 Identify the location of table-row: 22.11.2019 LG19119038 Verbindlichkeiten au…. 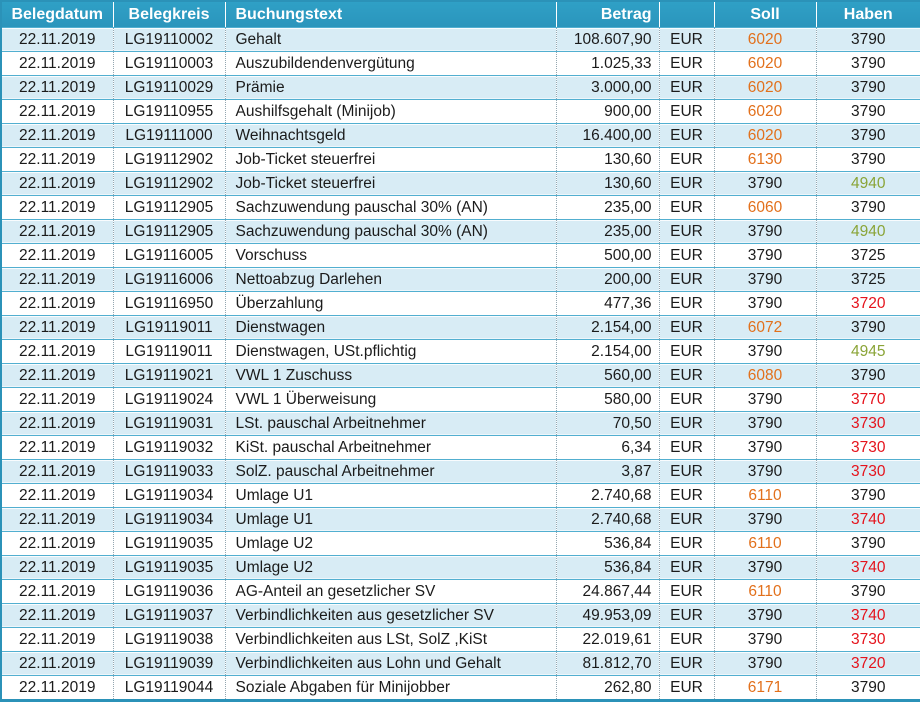
(460, 639).